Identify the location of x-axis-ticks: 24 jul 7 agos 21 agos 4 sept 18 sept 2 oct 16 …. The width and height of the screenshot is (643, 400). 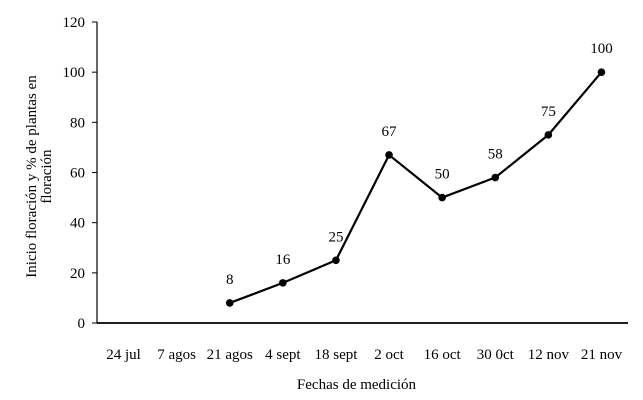
(364, 355).